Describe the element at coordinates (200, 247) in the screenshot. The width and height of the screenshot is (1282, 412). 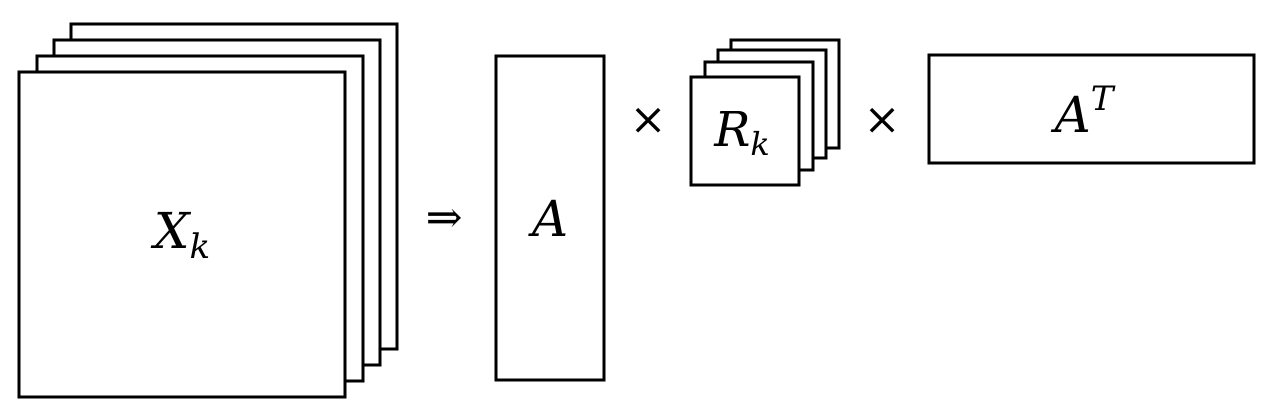
I see `x-label-subscript: k` at that location.